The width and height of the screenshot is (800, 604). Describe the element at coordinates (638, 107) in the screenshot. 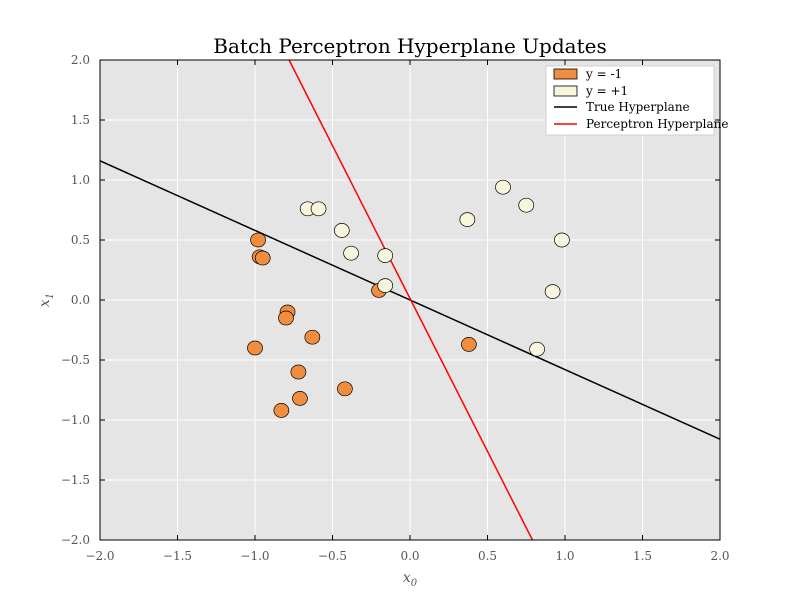

I see `legend-label-true-hyperplane: True Hyperplane` at that location.